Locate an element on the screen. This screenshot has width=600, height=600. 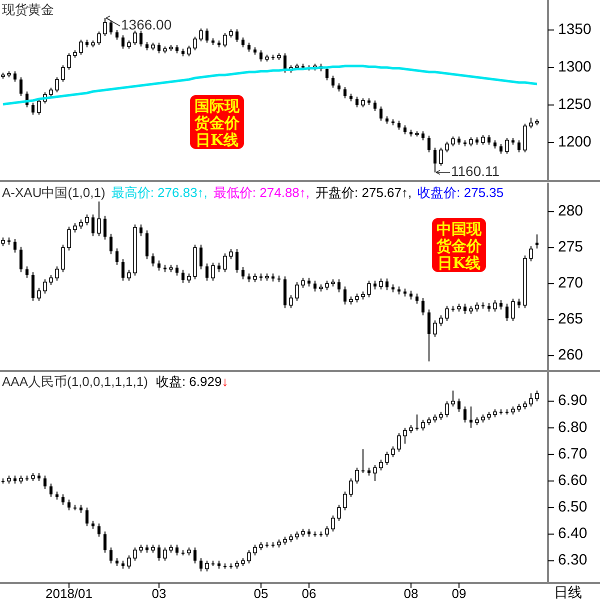
chart-title: 现货黄金 is located at coordinates (28, 9).